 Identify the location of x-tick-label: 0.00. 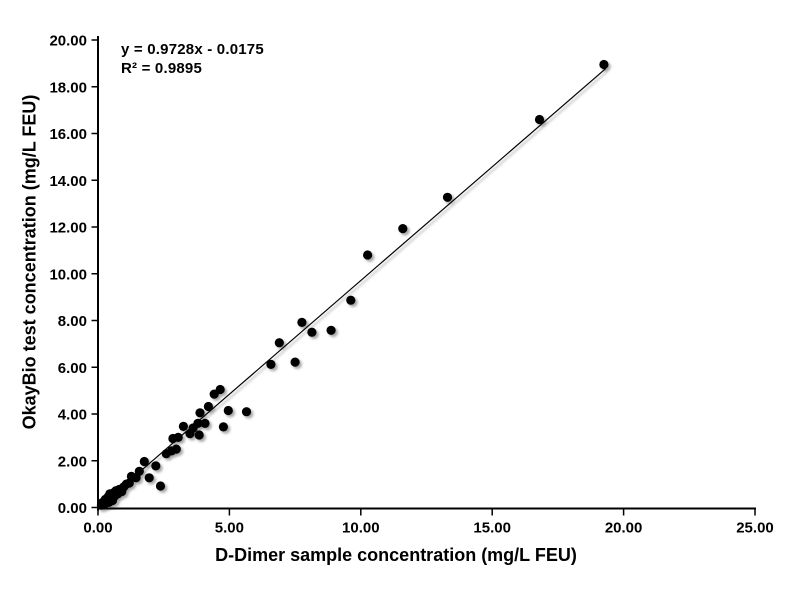
(97, 528).